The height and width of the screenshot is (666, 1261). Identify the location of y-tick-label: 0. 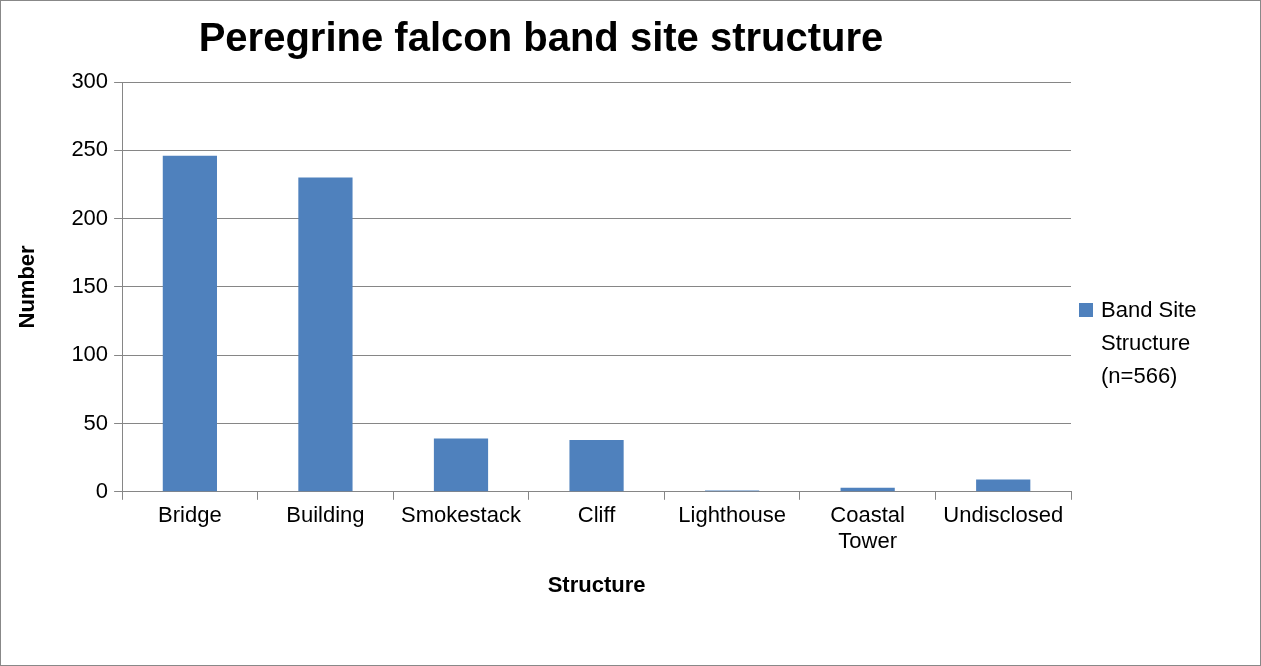
(102, 490).